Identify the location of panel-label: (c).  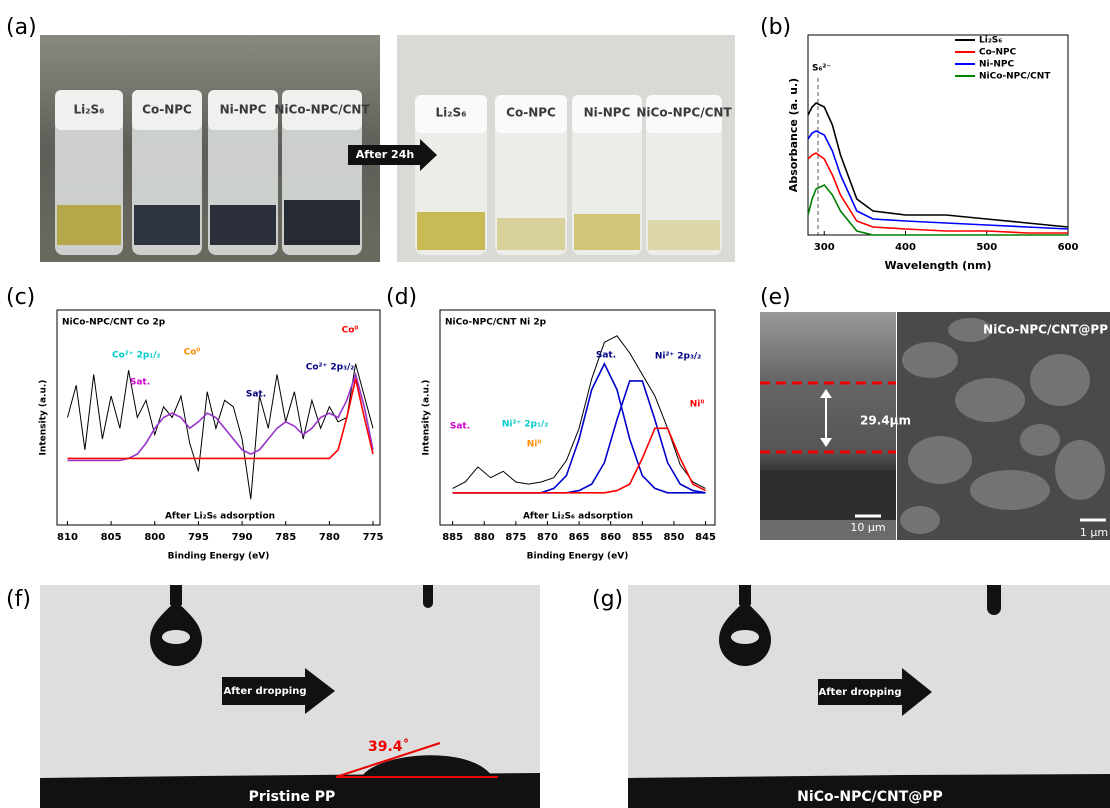
(20, 297).